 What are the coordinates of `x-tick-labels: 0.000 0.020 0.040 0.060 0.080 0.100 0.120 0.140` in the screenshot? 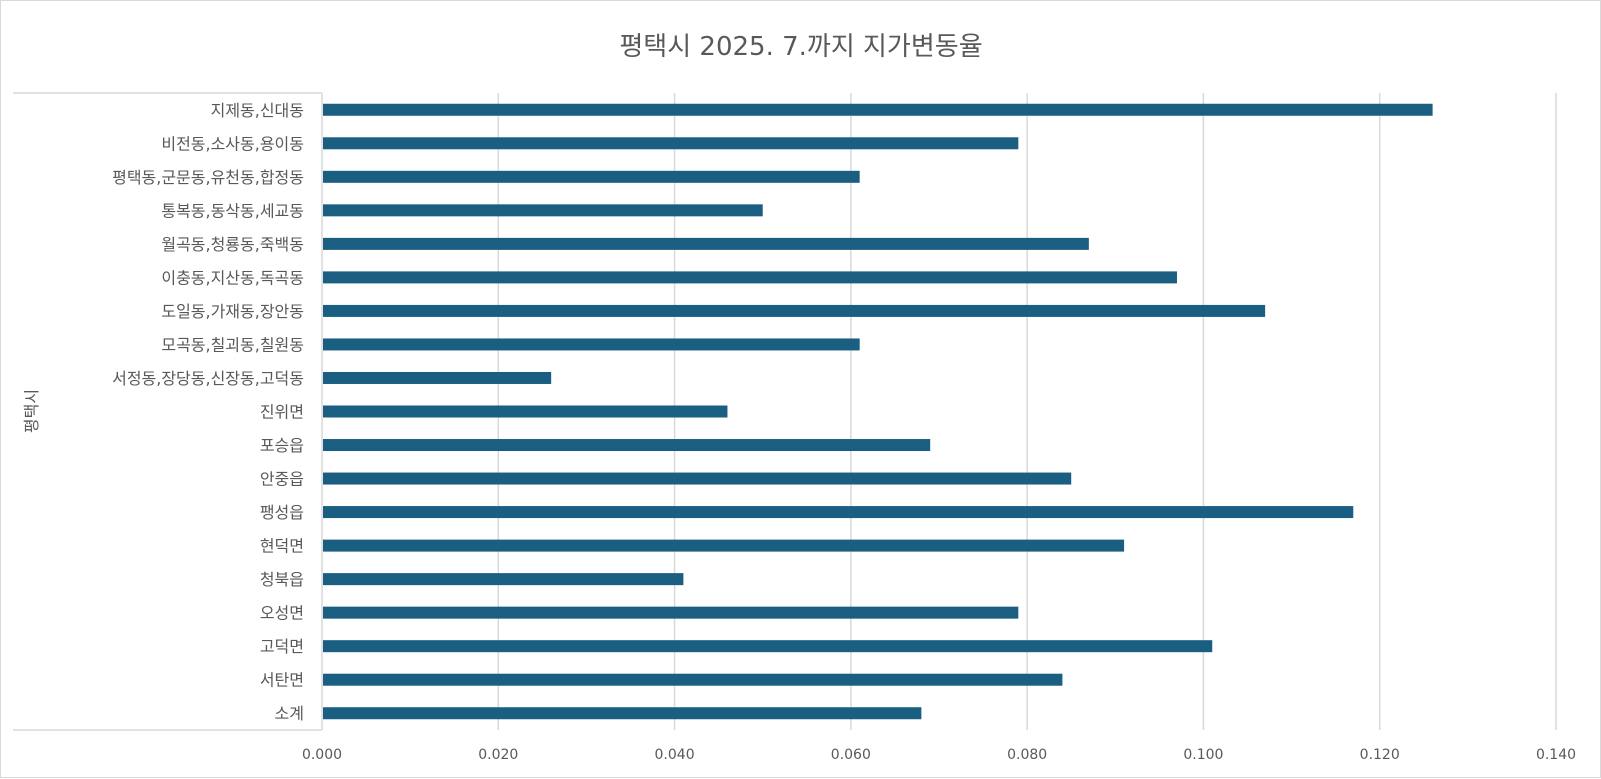 It's located at (939, 755).